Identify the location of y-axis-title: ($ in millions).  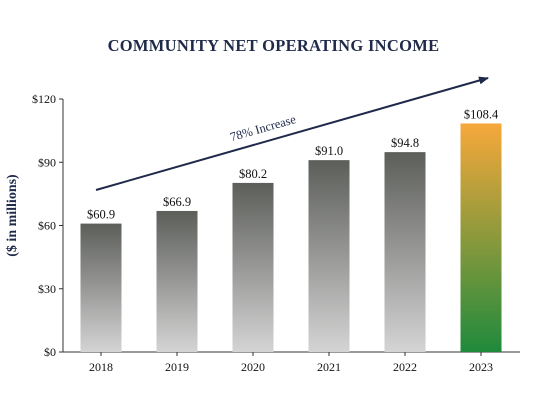
(12, 215).